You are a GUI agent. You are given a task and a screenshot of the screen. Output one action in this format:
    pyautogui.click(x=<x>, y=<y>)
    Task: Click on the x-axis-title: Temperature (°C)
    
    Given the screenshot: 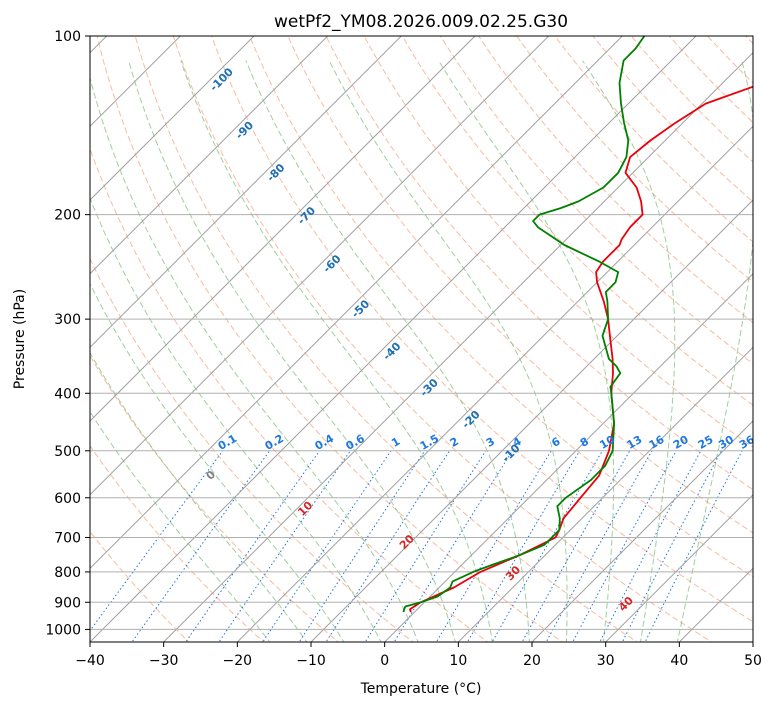 What is the action you would take?
    pyautogui.click(x=421, y=689)
    